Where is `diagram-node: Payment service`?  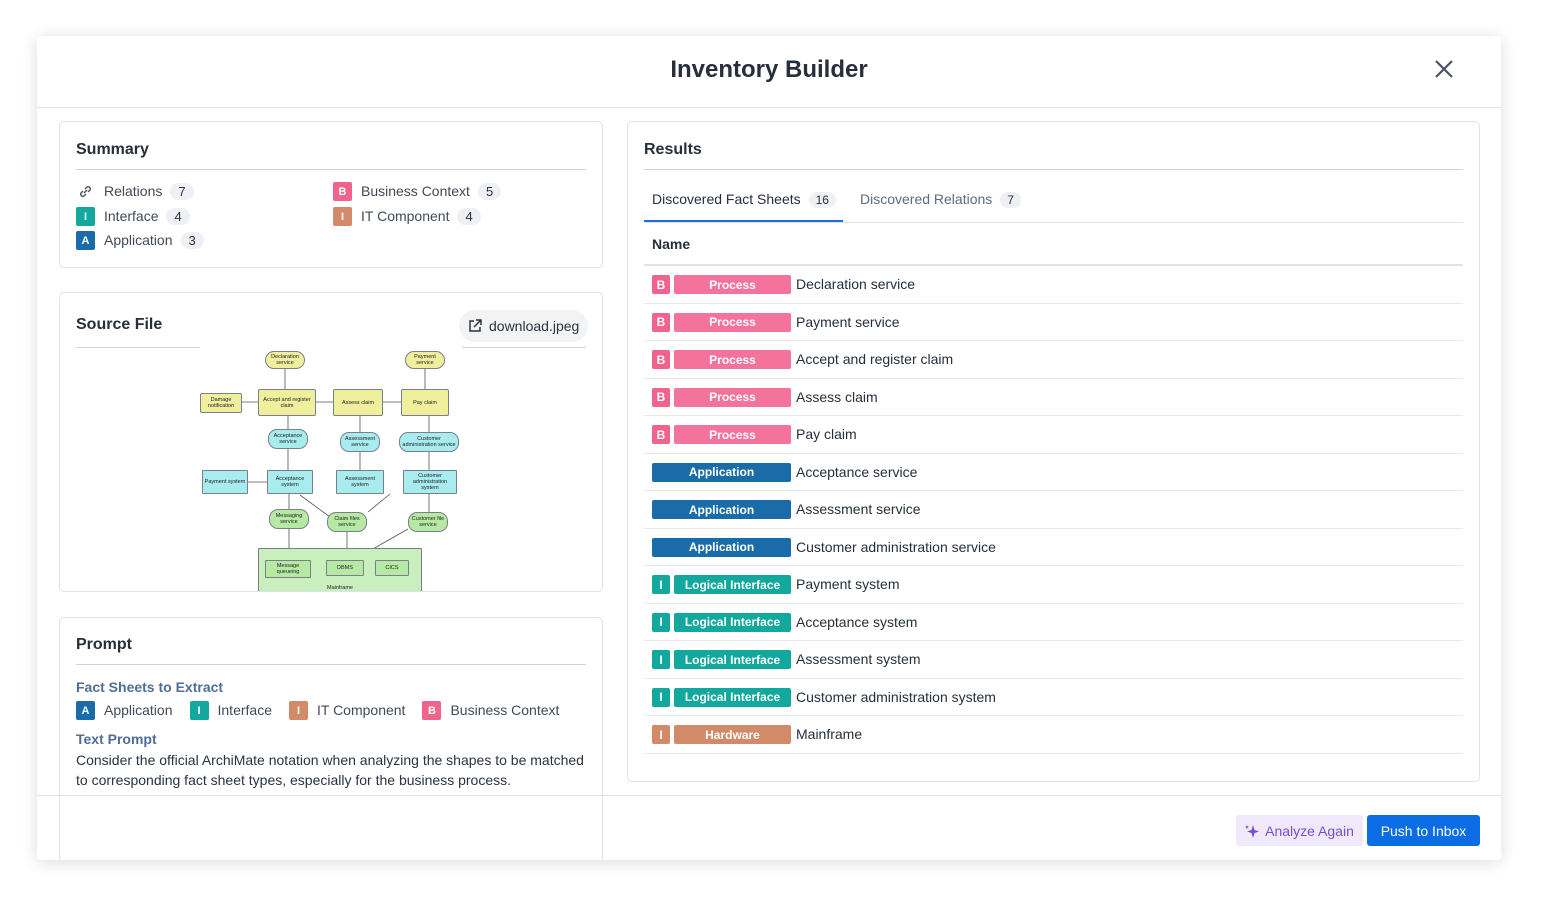 diagram-node: Payment service is located at coordinates (425, 360).